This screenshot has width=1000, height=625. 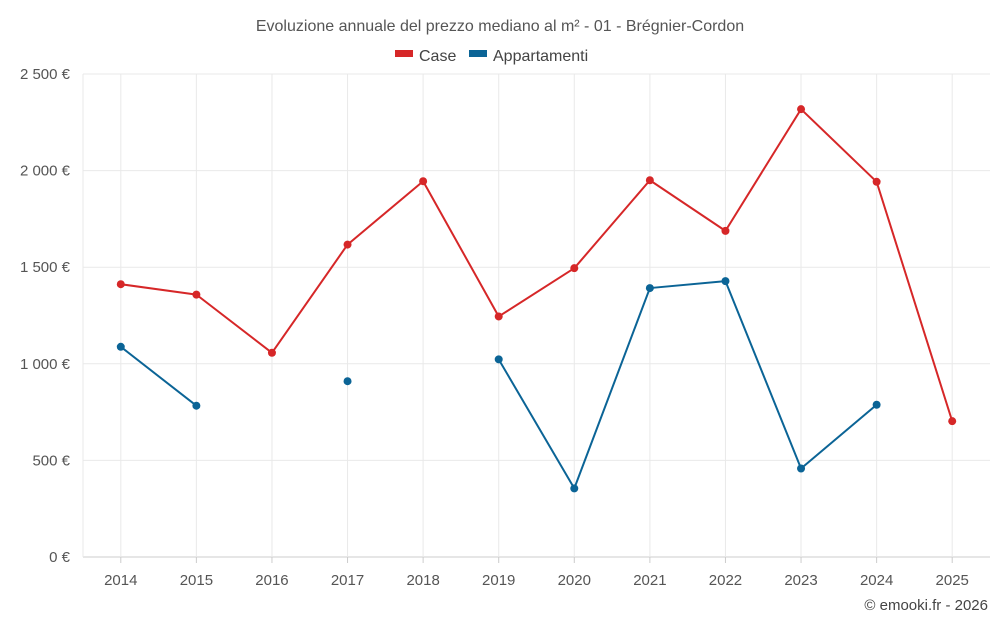 I want to click on data-point-appartamenti-2014, so click(x=120, y=346).